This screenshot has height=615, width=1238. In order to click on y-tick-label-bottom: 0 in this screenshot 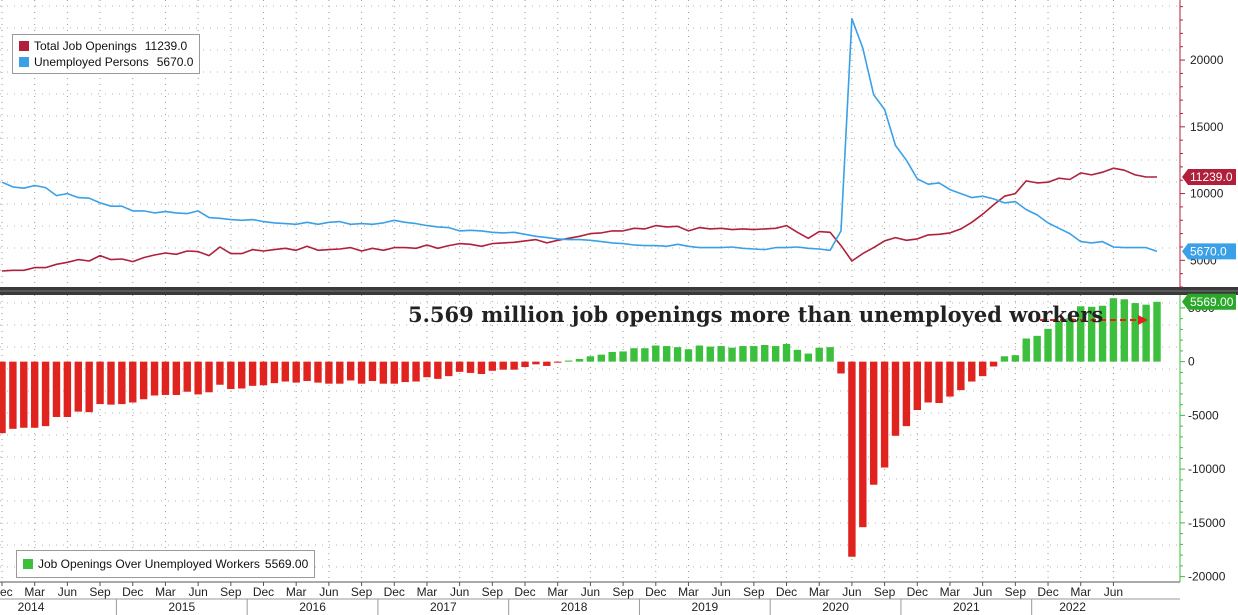, I will do `click(1191, 362)`.